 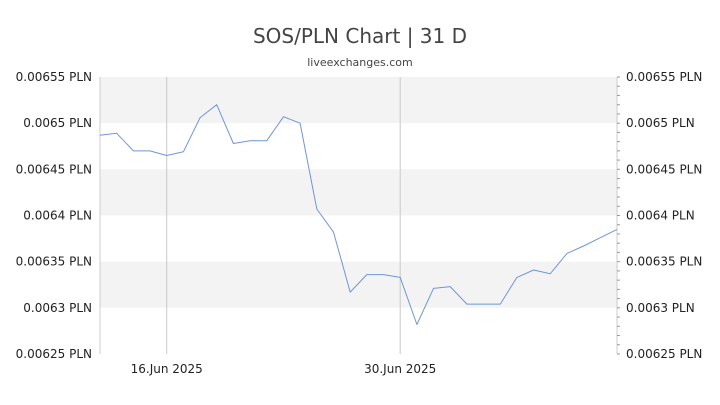 I want to click on y-tick-label-right: 0.00635 PLN, so click(x=664, y=262).